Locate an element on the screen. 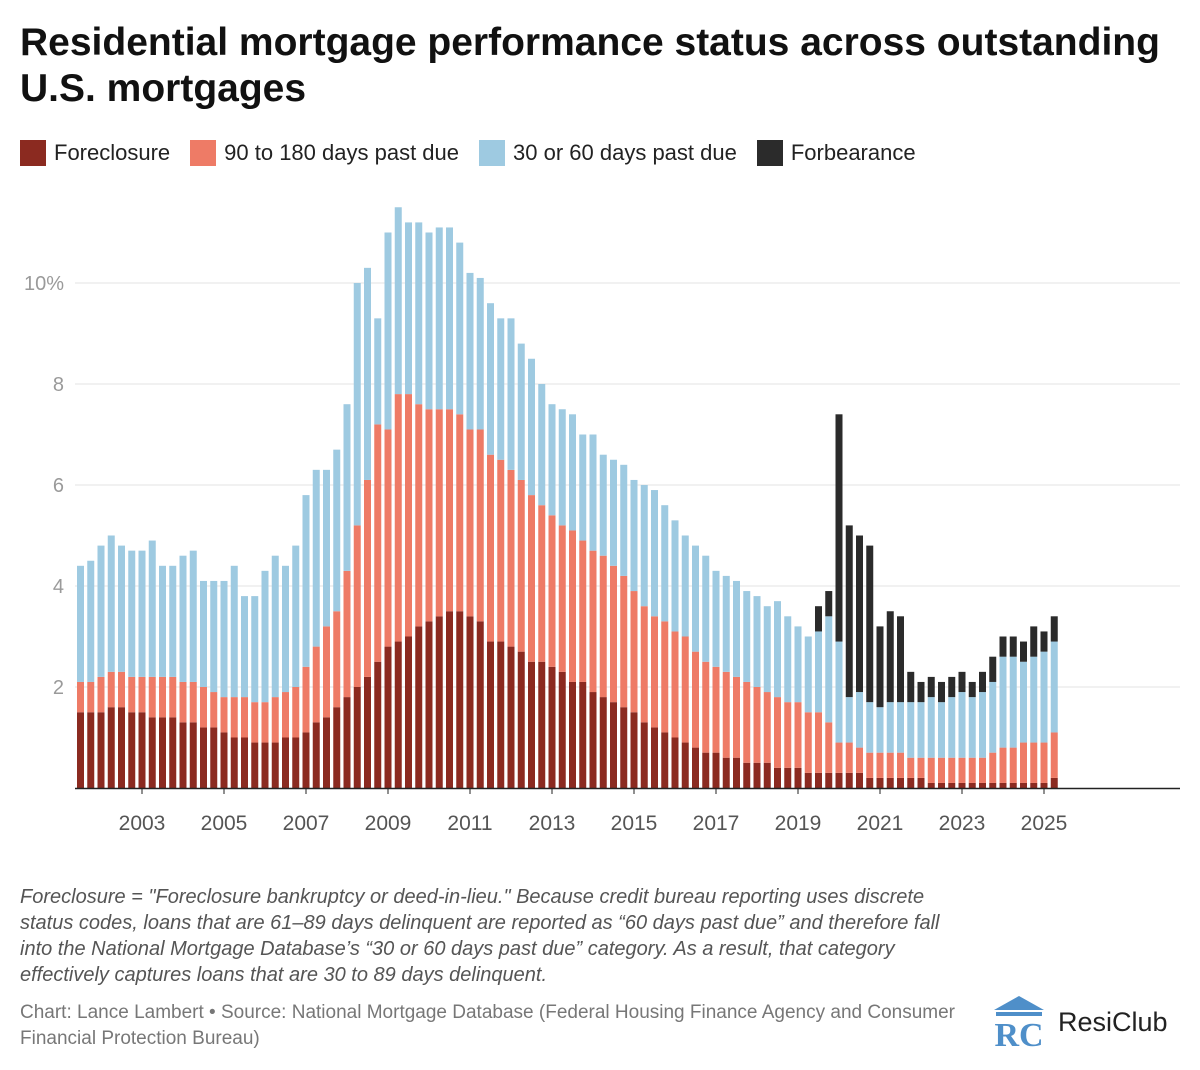 This screenshot has width=1200, height=1070. bar-foreclosure-2009-q2 is located at coordinates (378, 724).